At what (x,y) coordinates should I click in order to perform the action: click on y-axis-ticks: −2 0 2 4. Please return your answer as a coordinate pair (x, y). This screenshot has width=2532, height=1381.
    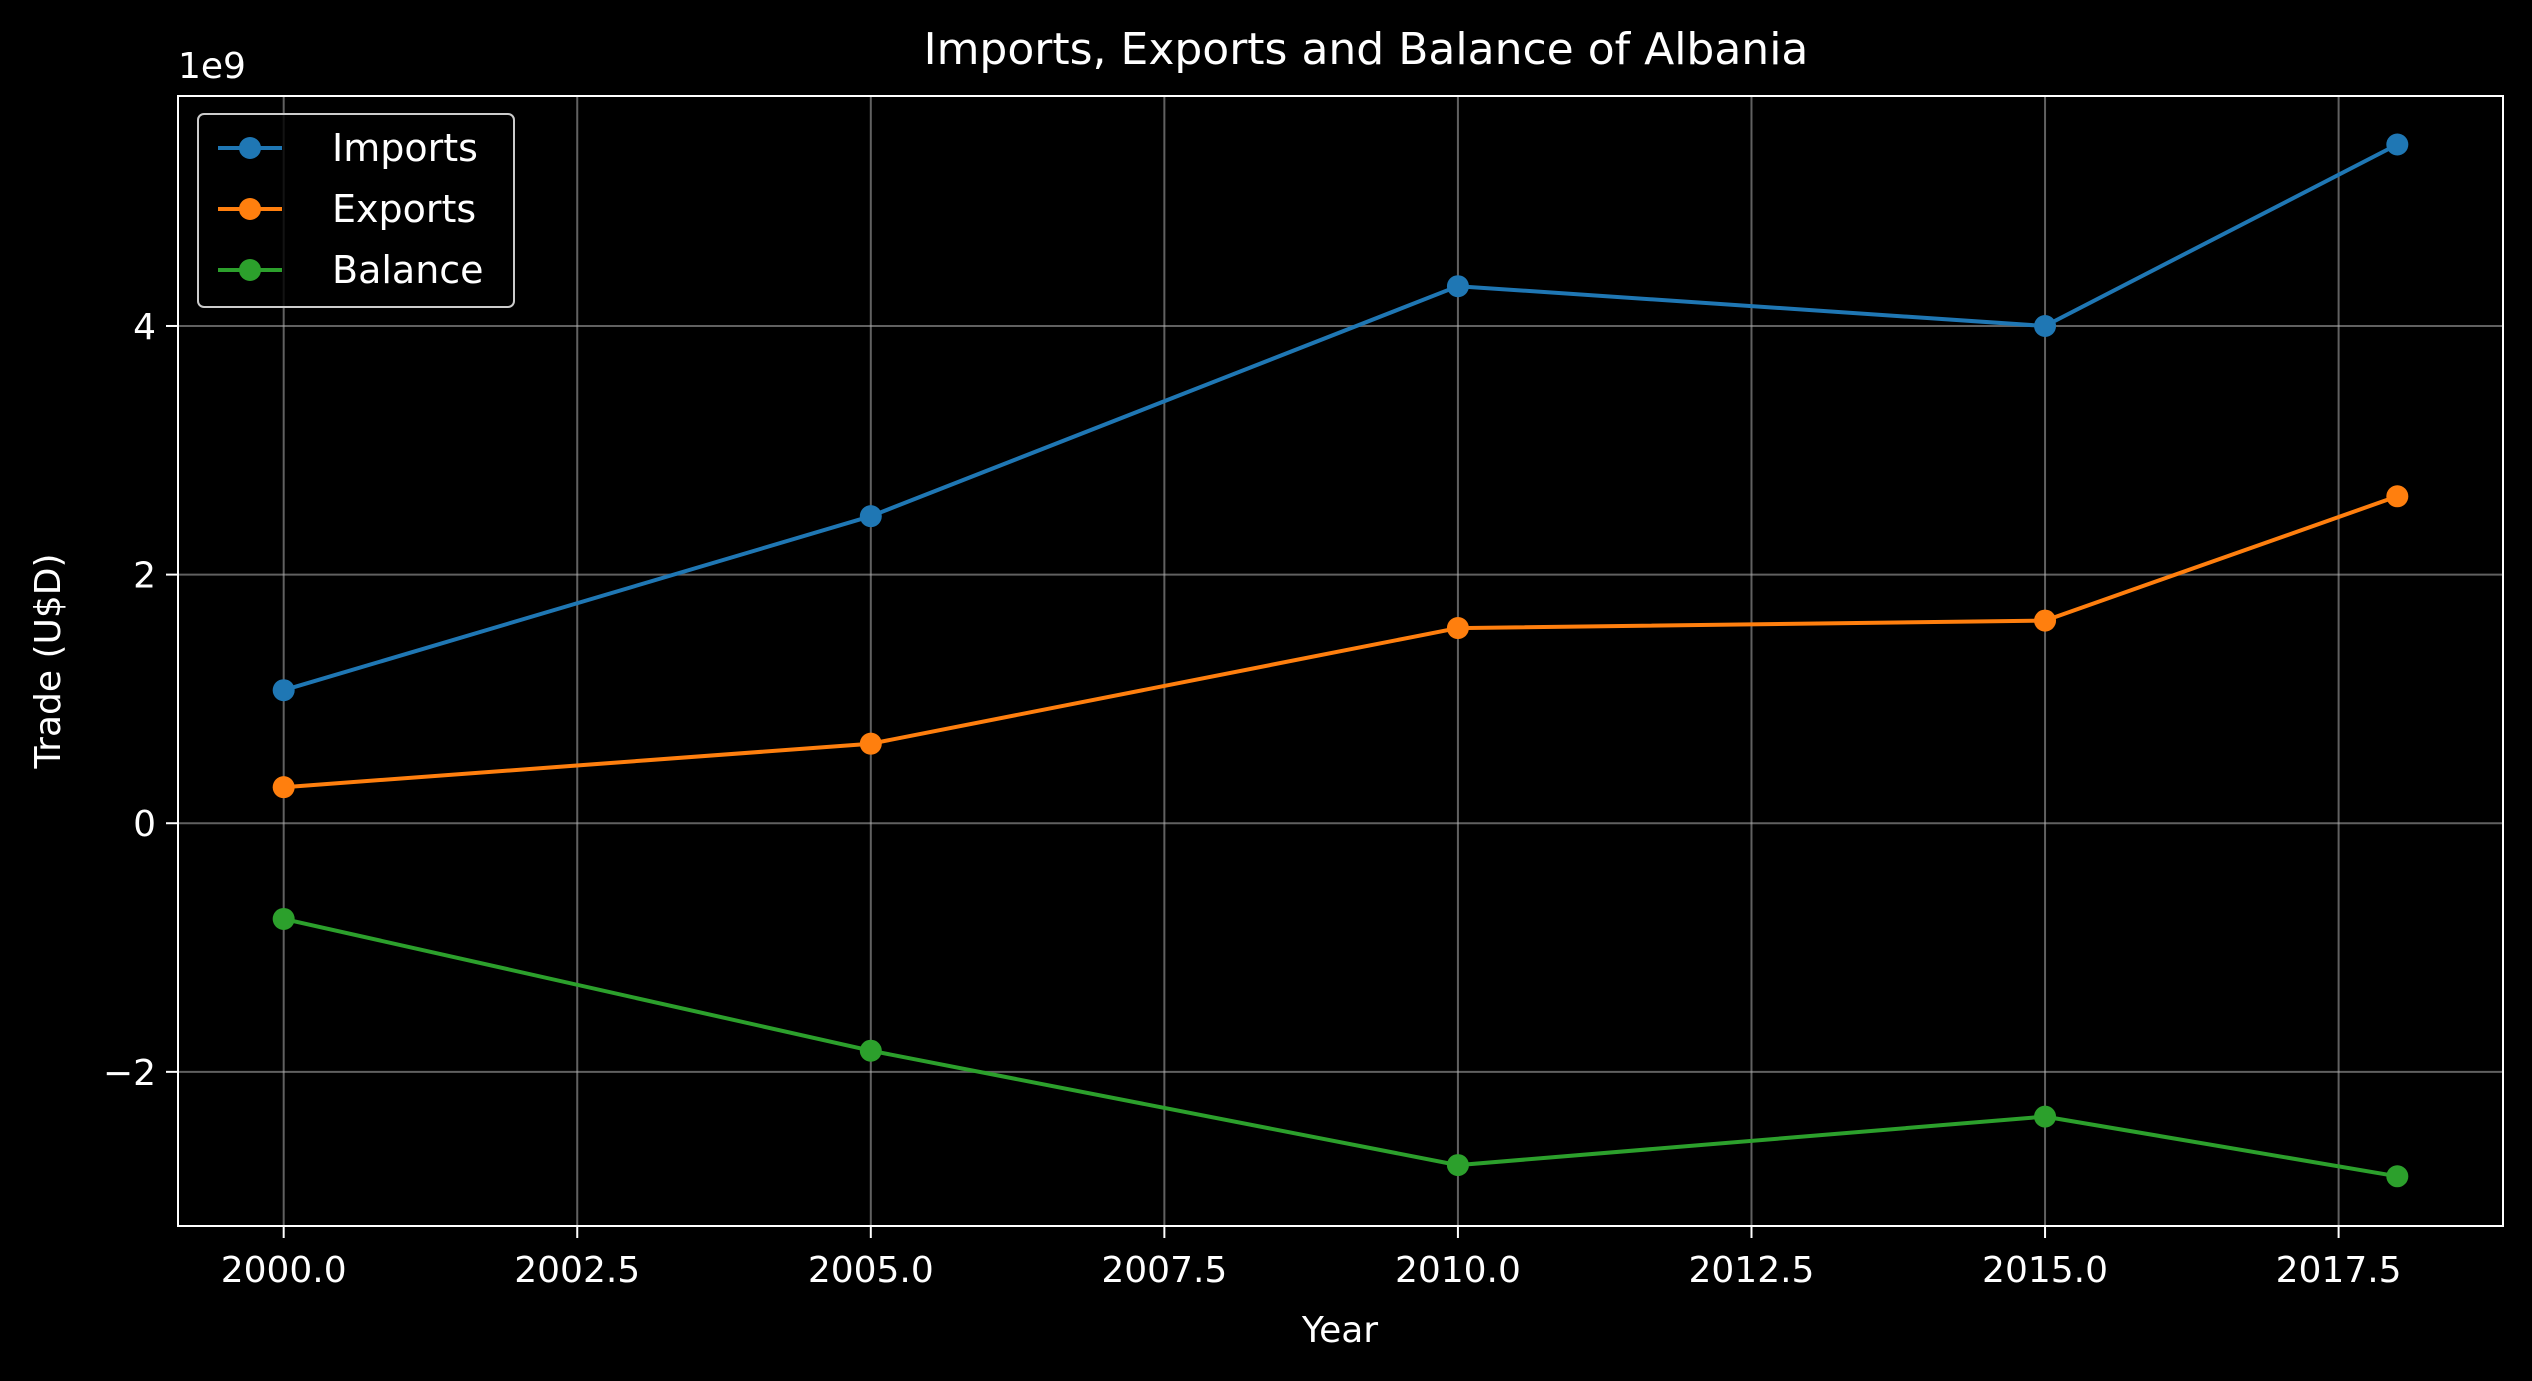
    Looking at the image, I should click on (140, 700).